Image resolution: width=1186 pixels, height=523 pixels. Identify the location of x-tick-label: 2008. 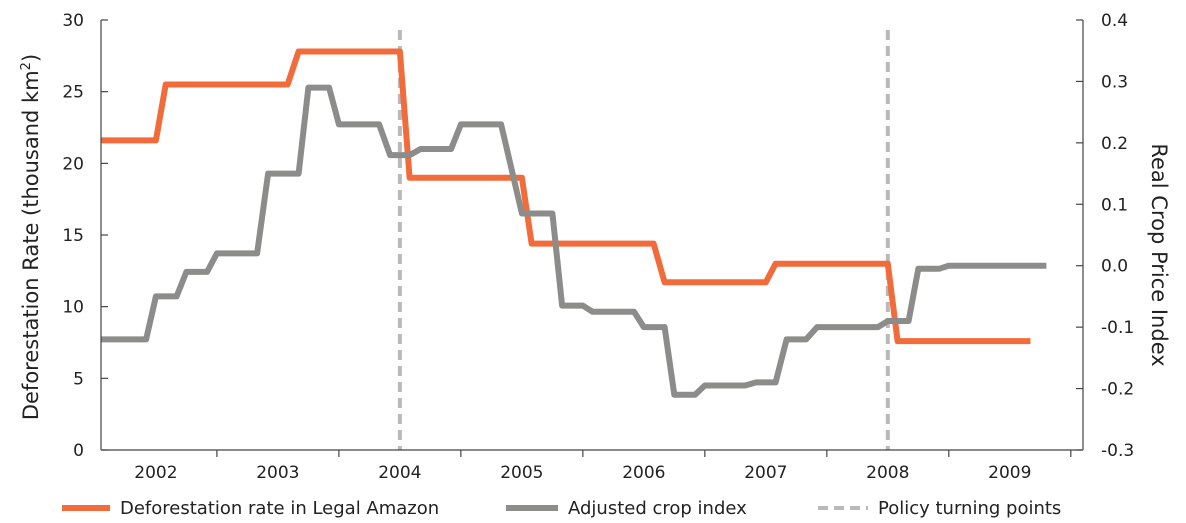
(887, 473).